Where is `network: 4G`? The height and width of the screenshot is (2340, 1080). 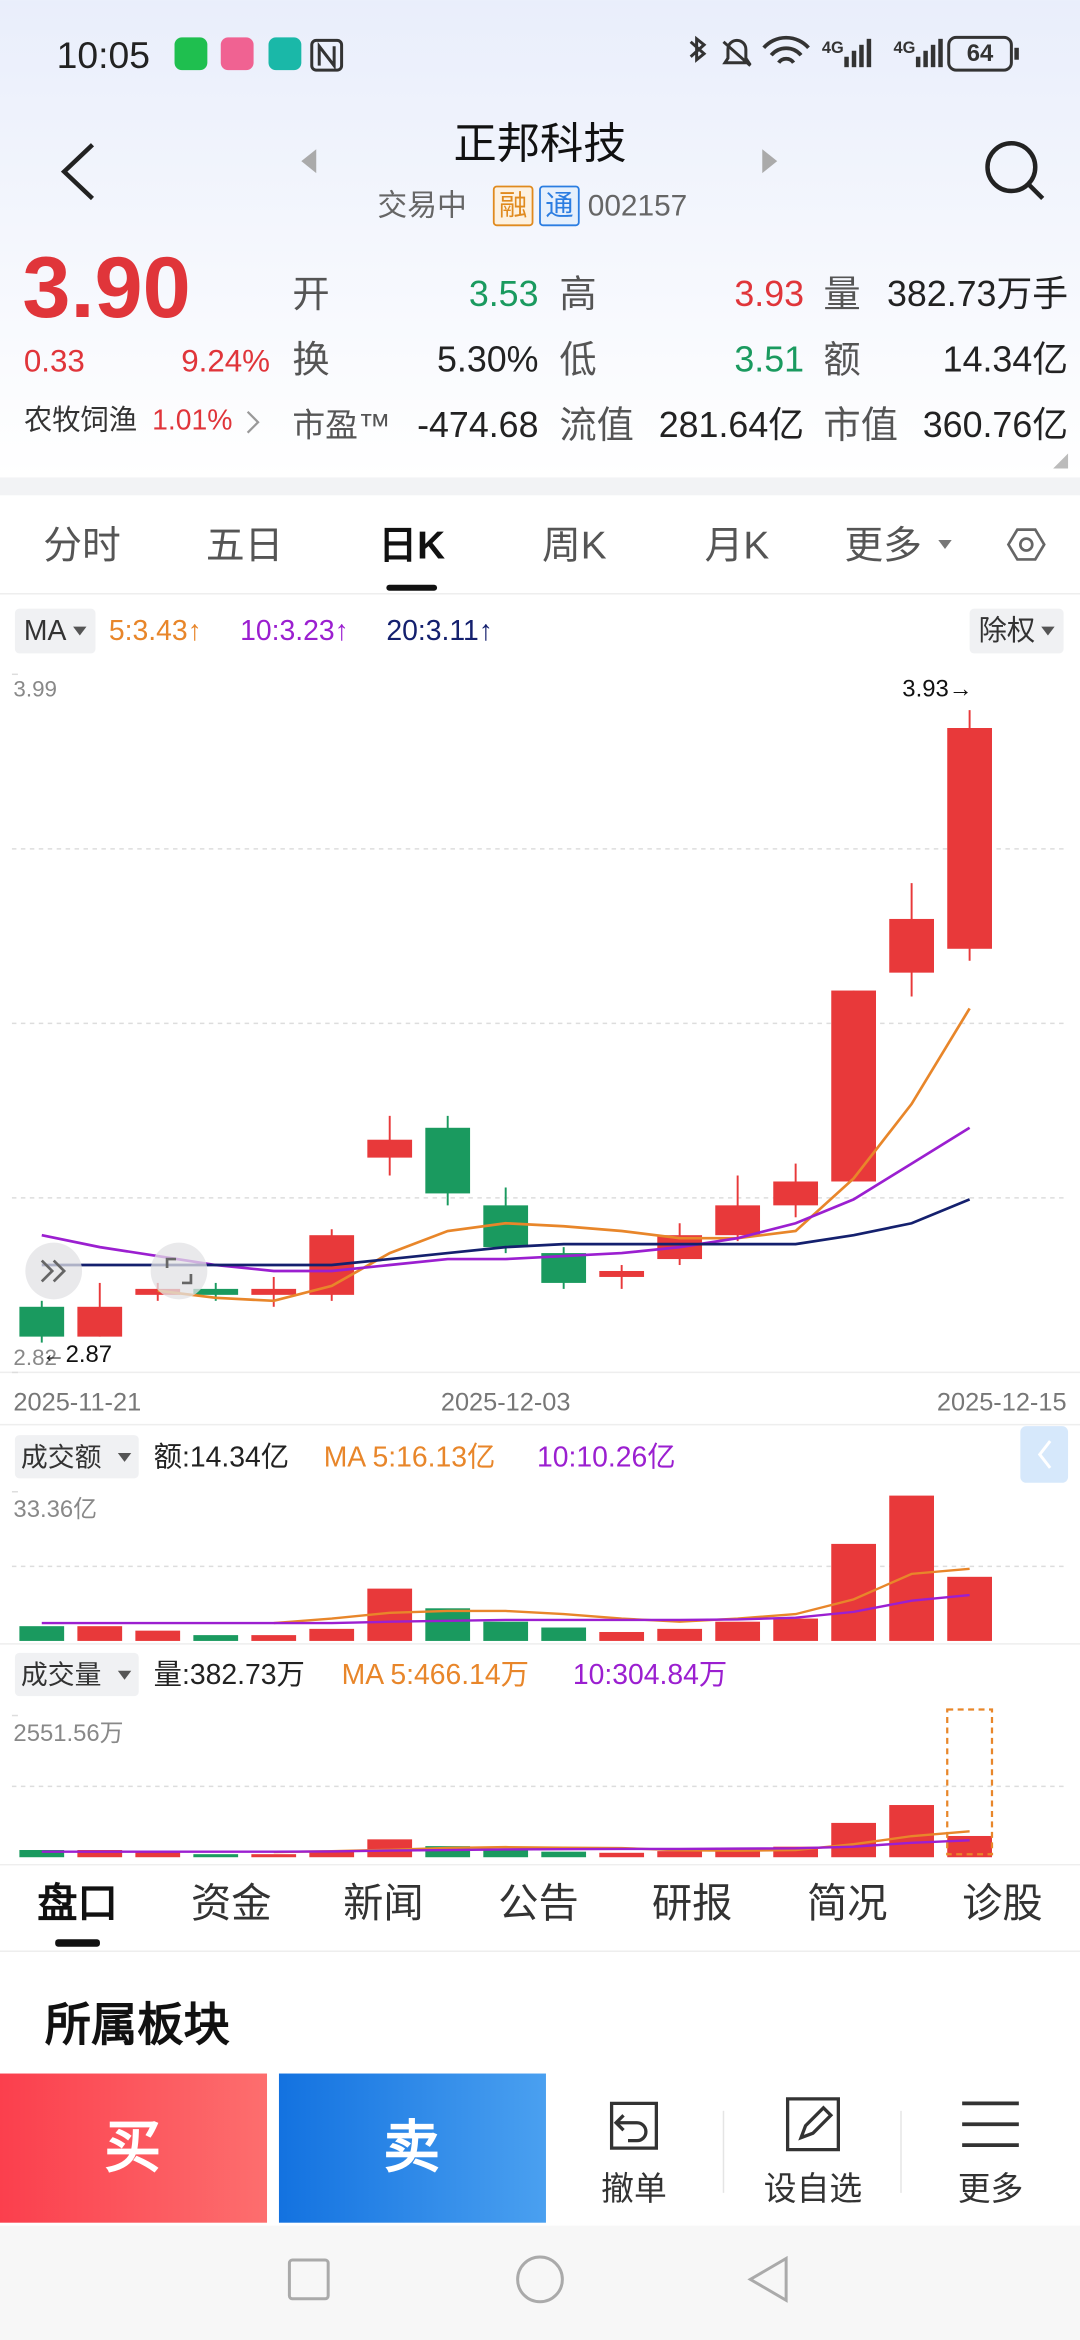 network: 4G is located at coordinates (833, 48).